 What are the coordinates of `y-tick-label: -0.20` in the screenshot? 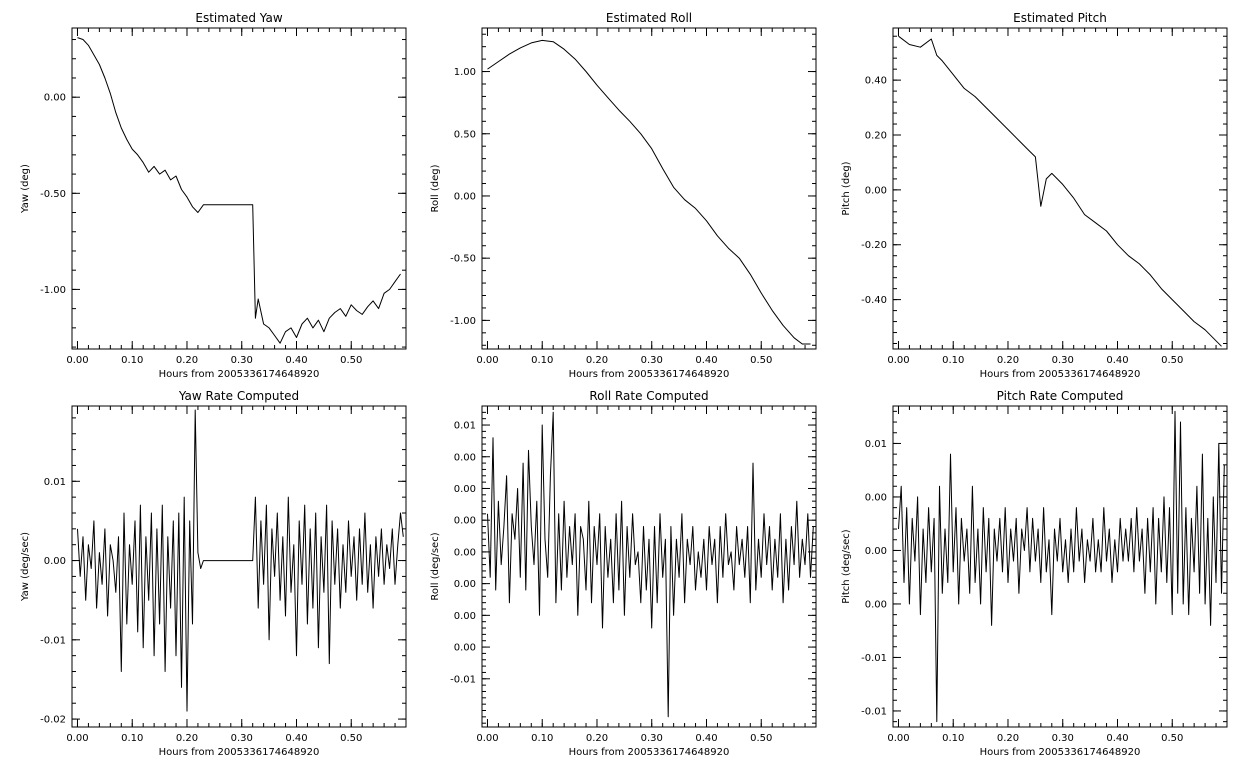 It's located at (874, 245).